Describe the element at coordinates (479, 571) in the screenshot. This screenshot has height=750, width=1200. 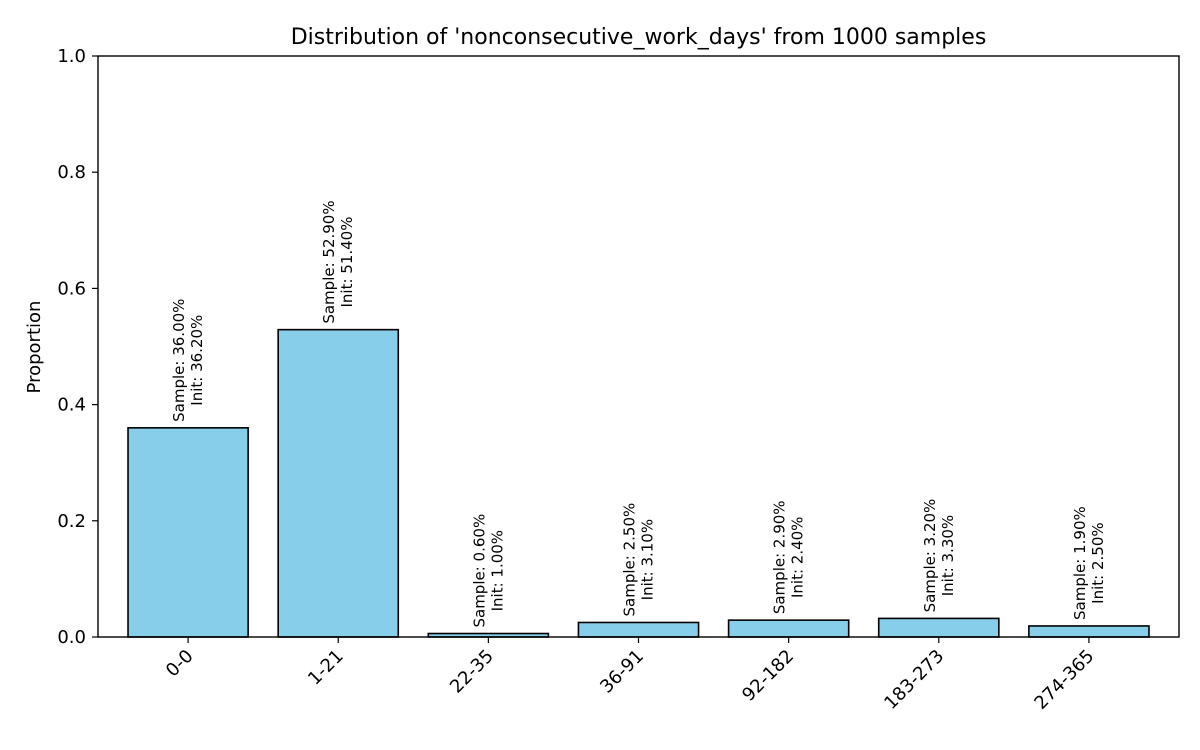
I see `bar-sample-label: Sample: 0.60%` at that location.